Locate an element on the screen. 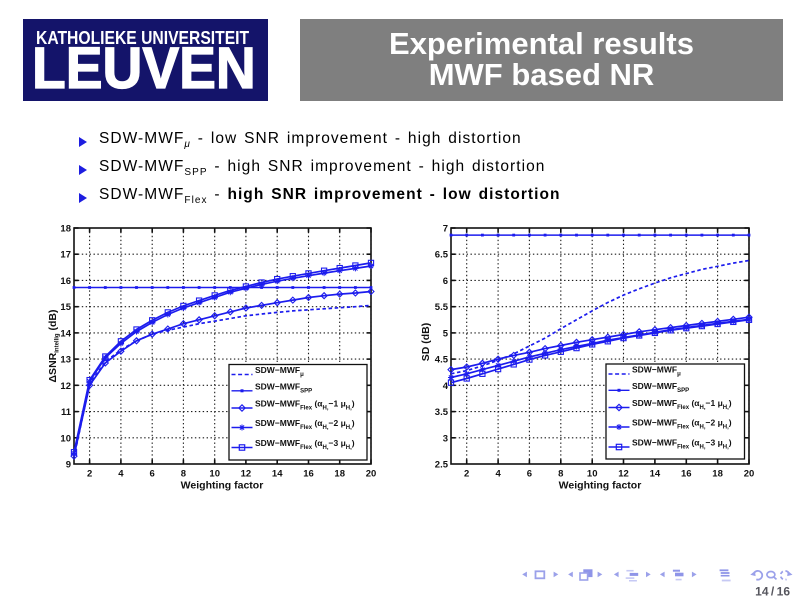 This screenshot has height=600, width=800. svg-text: 9 is located at coordinates (68, 465).